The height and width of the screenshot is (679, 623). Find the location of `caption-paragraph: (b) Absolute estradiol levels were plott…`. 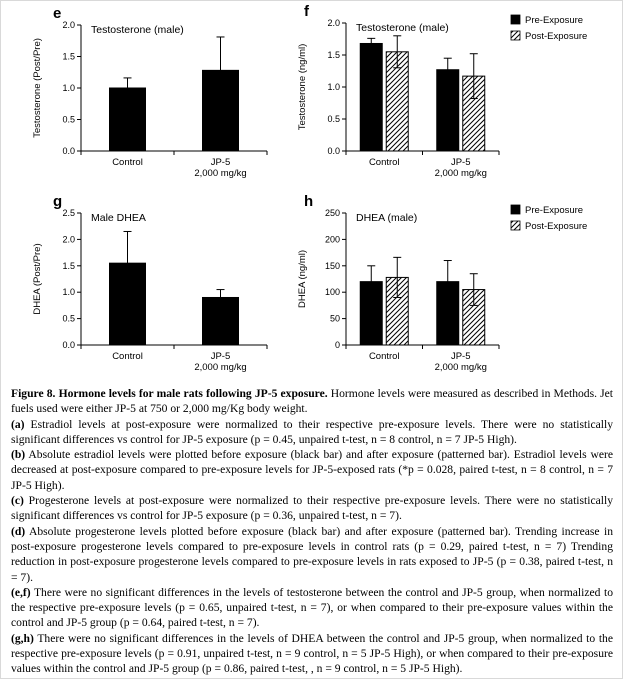

caption-paragraph: (b) Absolute estradiol levels were plott… is located at coordinates (312, 470).